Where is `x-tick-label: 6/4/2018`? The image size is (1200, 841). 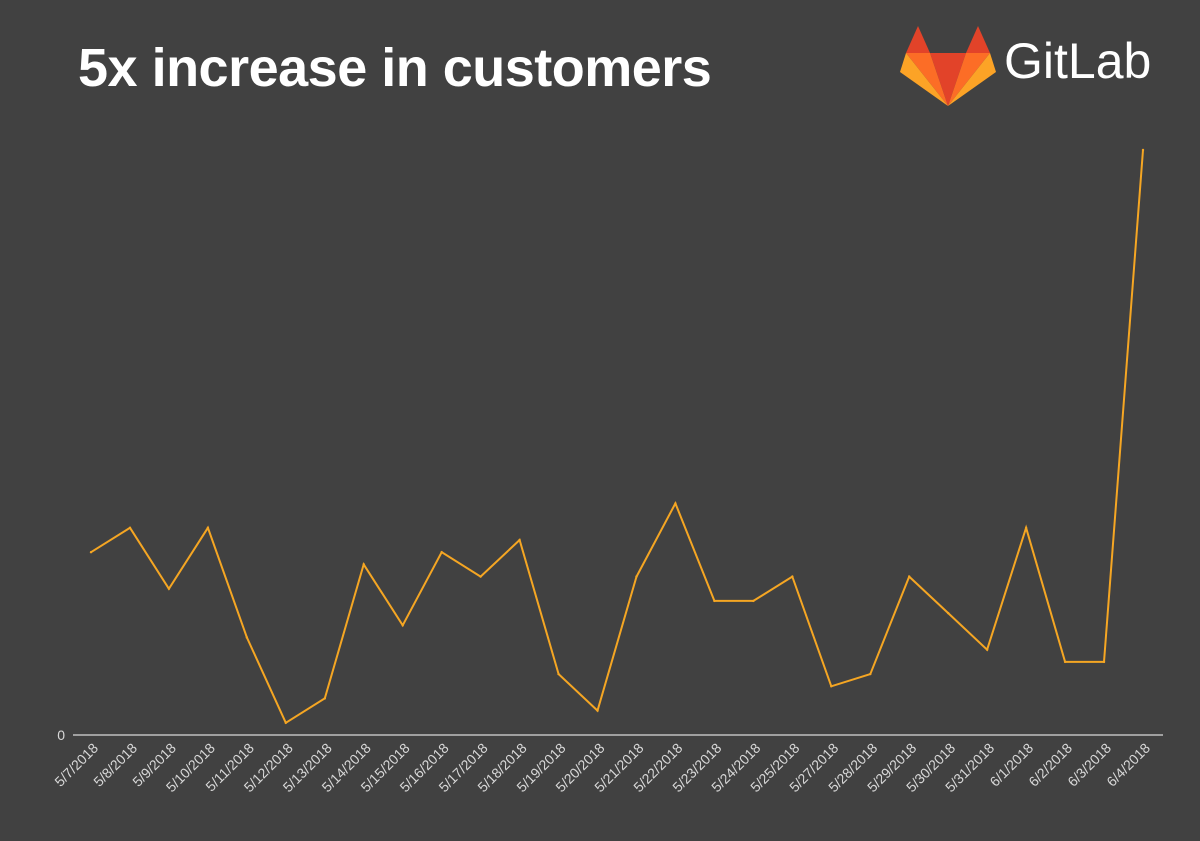 x-tick-label: 6/4/2018 is located at coordinates (1128, 765).